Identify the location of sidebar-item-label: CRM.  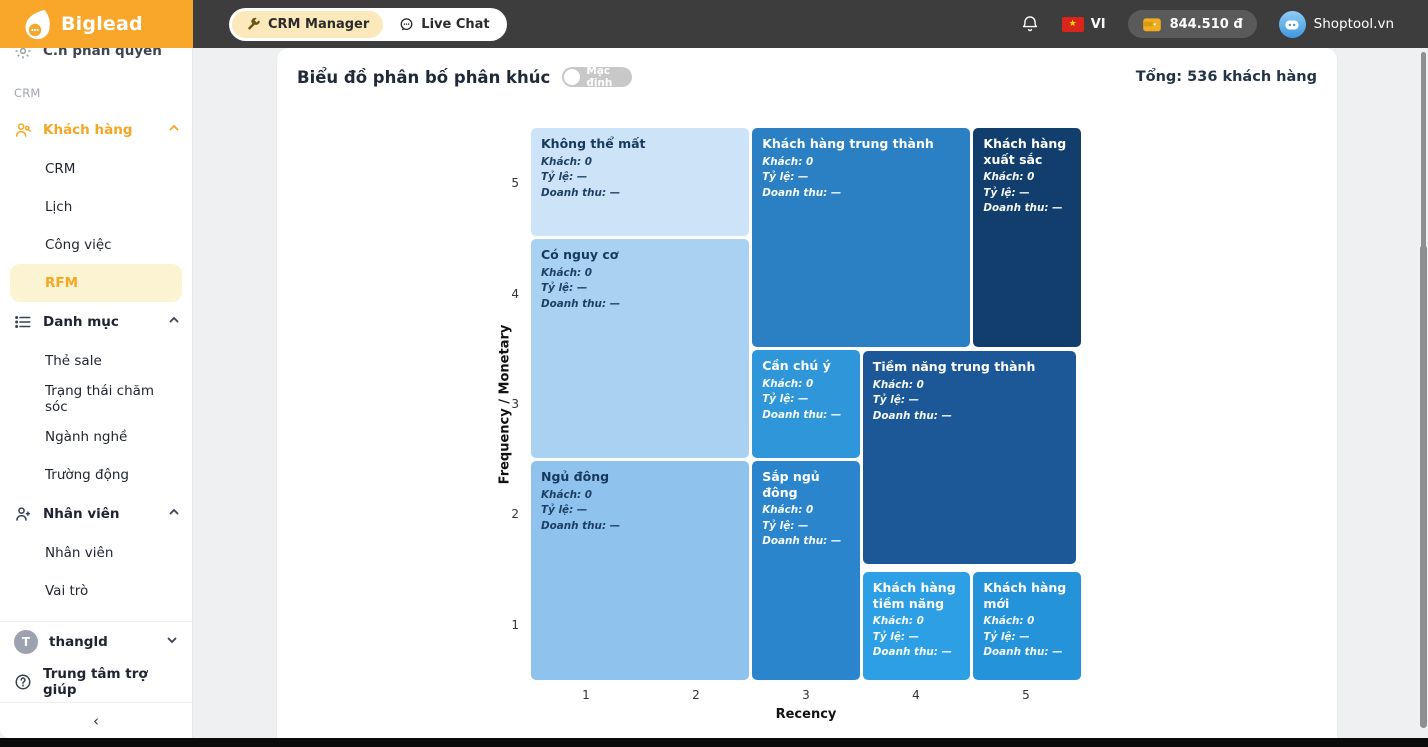
(60, 169).